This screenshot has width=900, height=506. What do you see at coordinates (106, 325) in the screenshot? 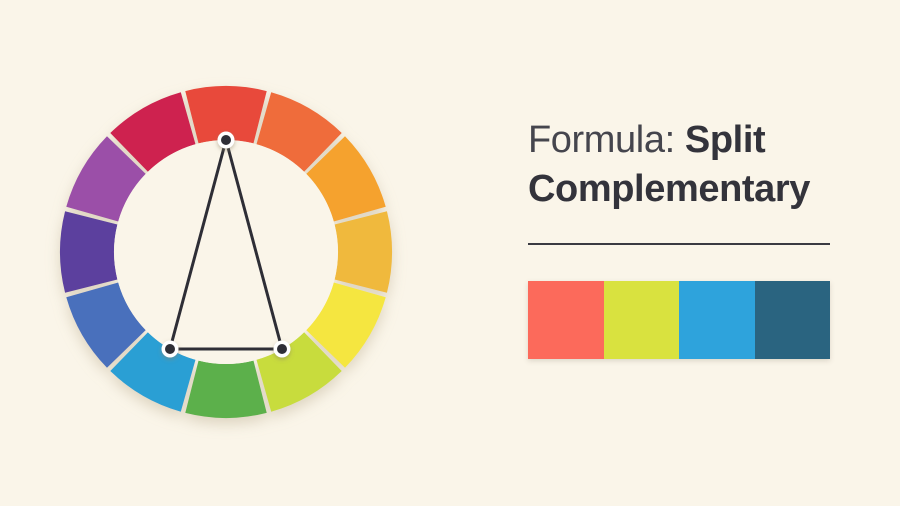
I see `wheel-segment-blue` at bounding box center [106, 325].